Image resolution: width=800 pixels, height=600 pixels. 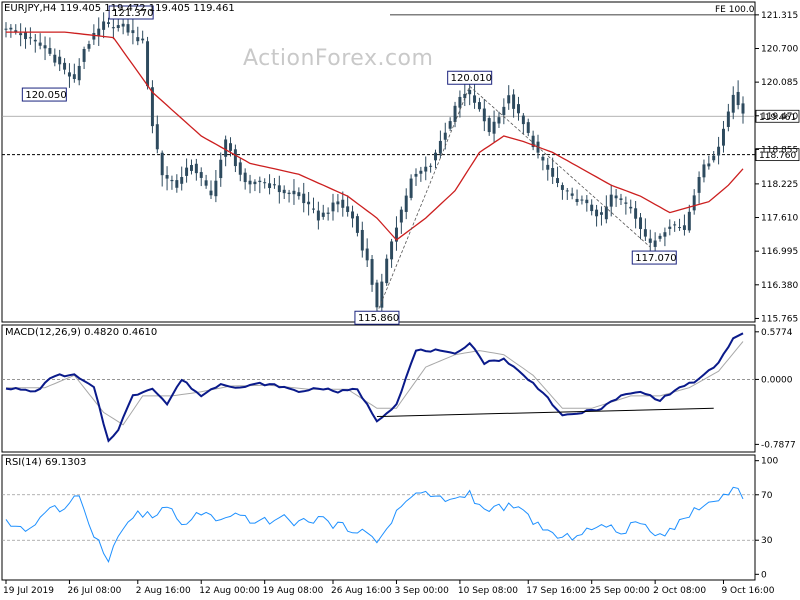 What do you see at coordinates (545, 412) in the screenshot?
I see `macd-trend-line` at bounding box center [545, 412].